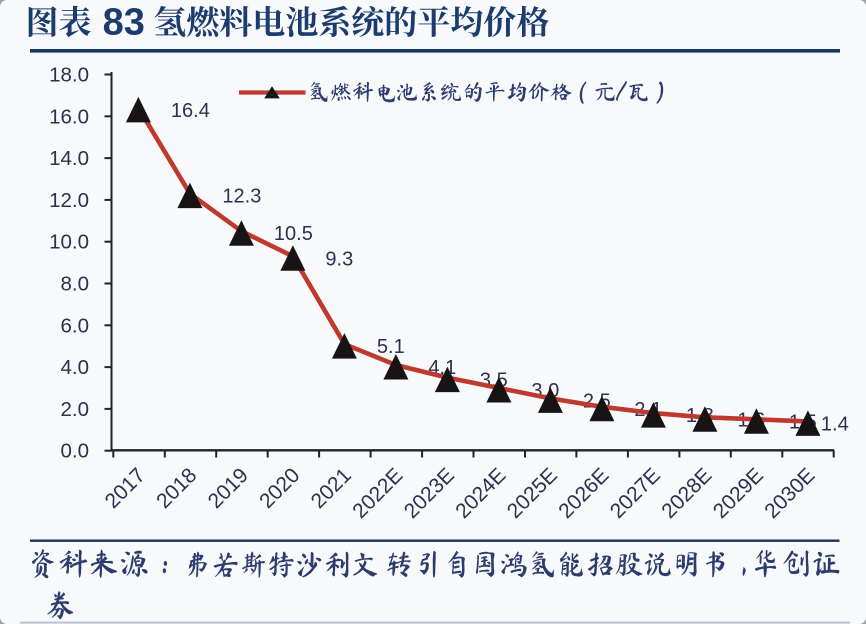 This screenshot has height=624, width=866. What do you see at coordinates (69, 116) in the screenshot?
I see `svg-text: 16.0` at bounding box center [69, 116].